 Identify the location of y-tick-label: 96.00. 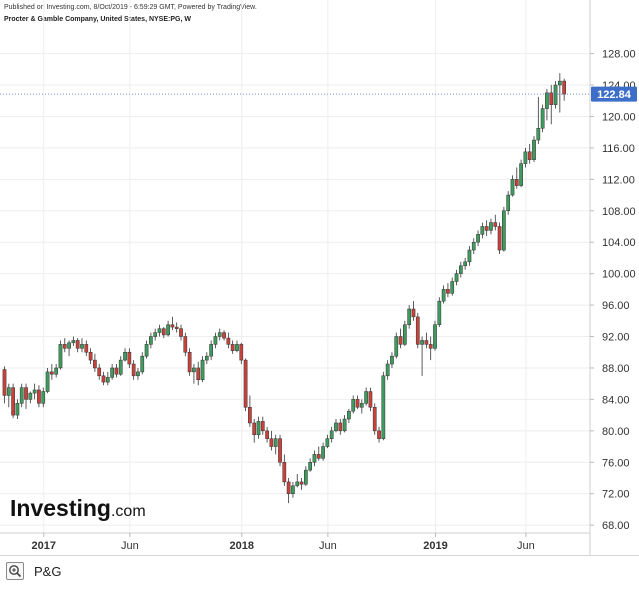
(616, 306).